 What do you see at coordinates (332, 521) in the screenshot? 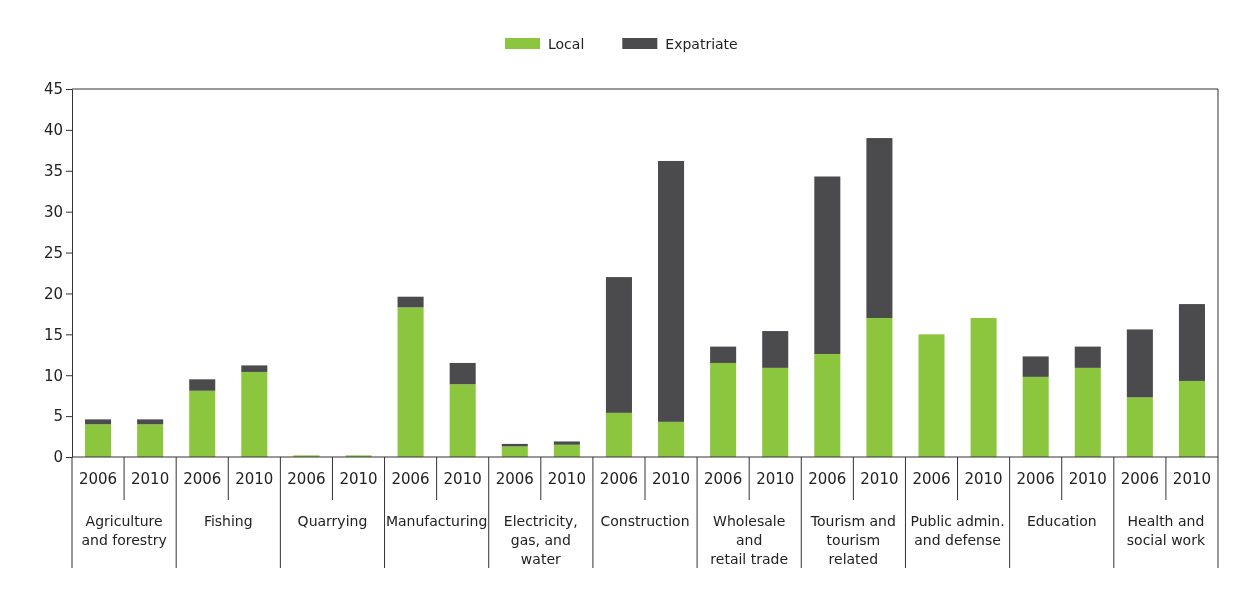
I see `text: Quarrying` at bounding box center [332, 521].